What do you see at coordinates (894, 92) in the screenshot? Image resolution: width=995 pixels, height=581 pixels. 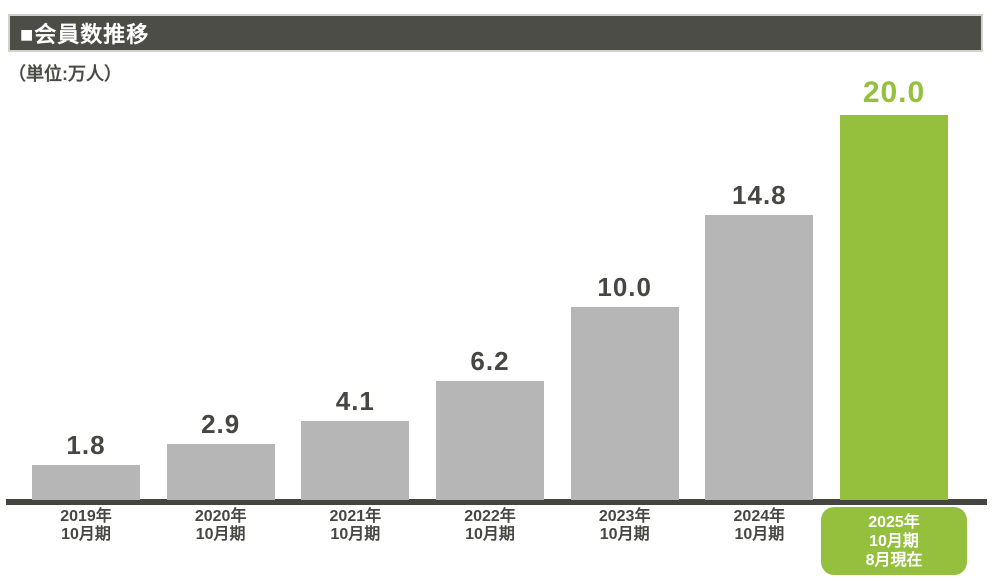 I see `bar-value-label: 20.0` at bounding box center [894, 92].